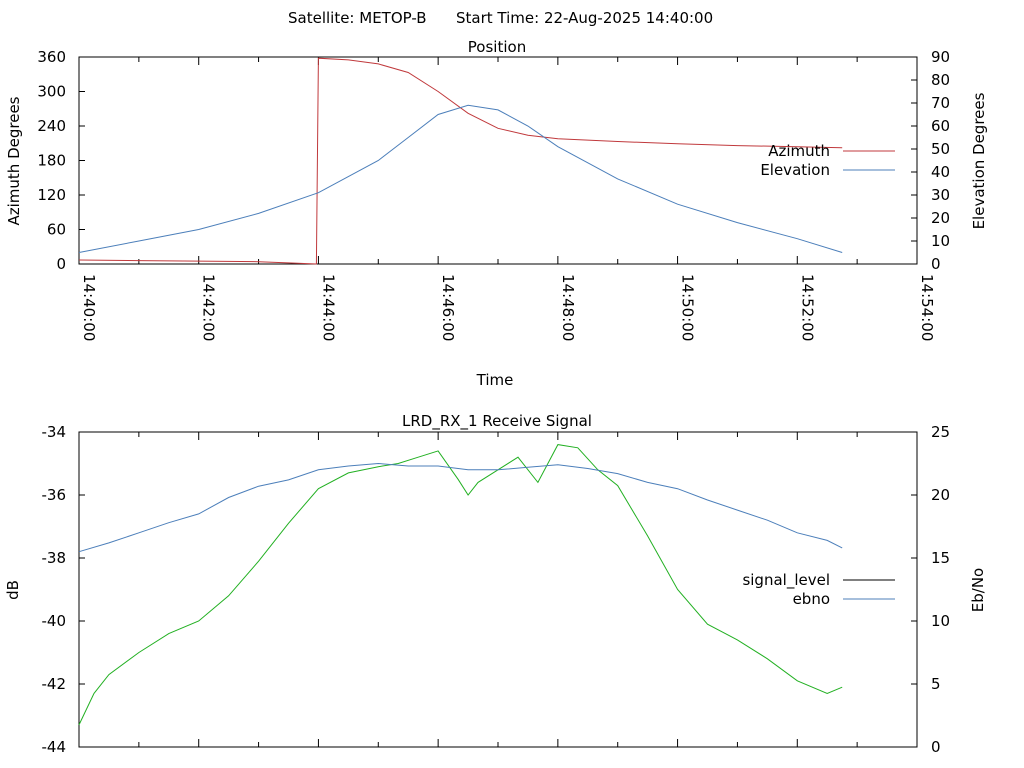 The height and width of the screenshot is (768, 1024). I want to click on receive-signal-y2-tick-label: 0, so click(936, 747).